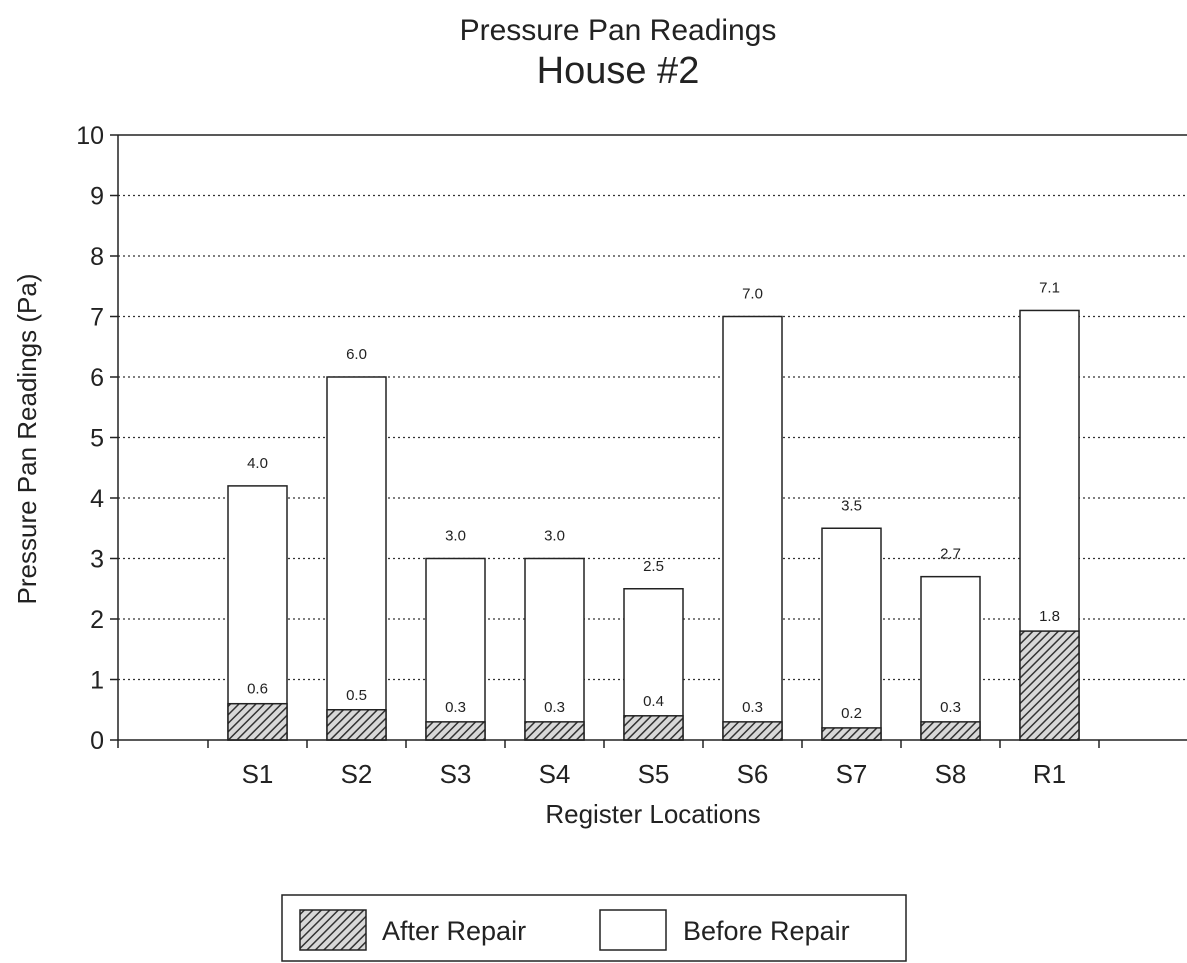 This screenshot has height=963, width=1187. I want to click on value-label-after-repair: 0.5, so click(356, 695).